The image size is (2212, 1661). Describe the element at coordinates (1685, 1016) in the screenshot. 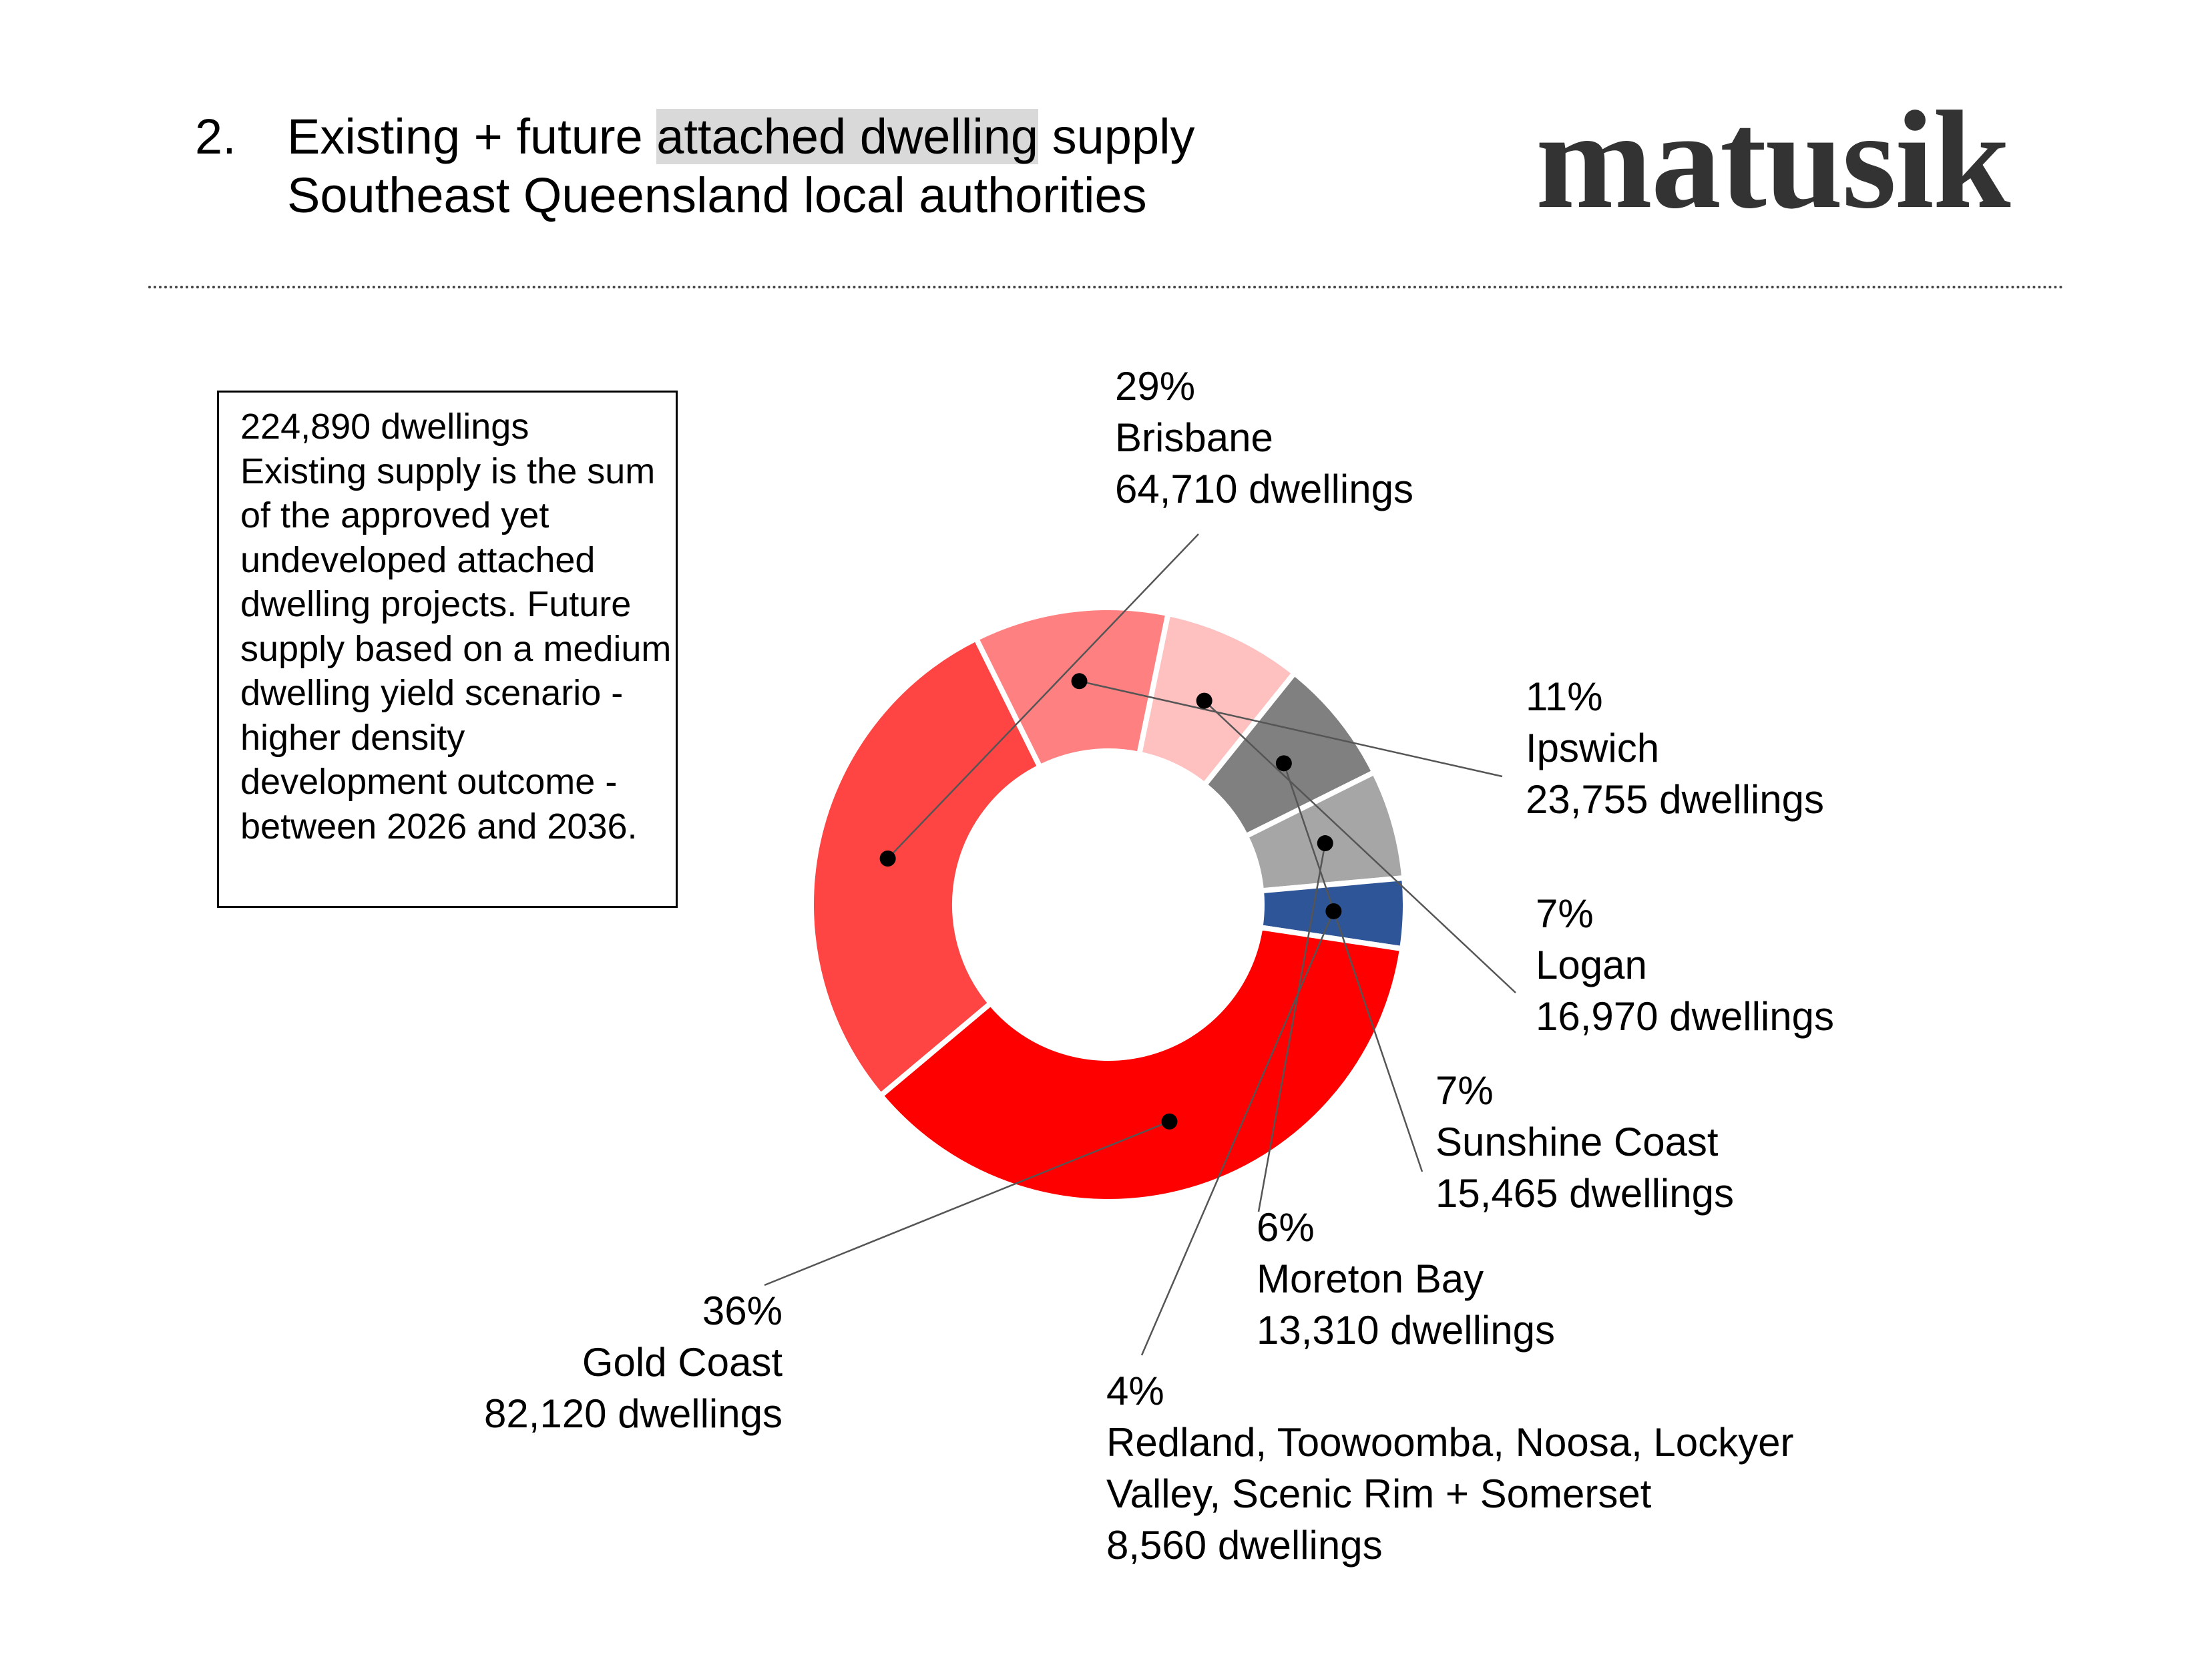

I see `label-logan-dwellings: 16,970 dwellings` at that location.